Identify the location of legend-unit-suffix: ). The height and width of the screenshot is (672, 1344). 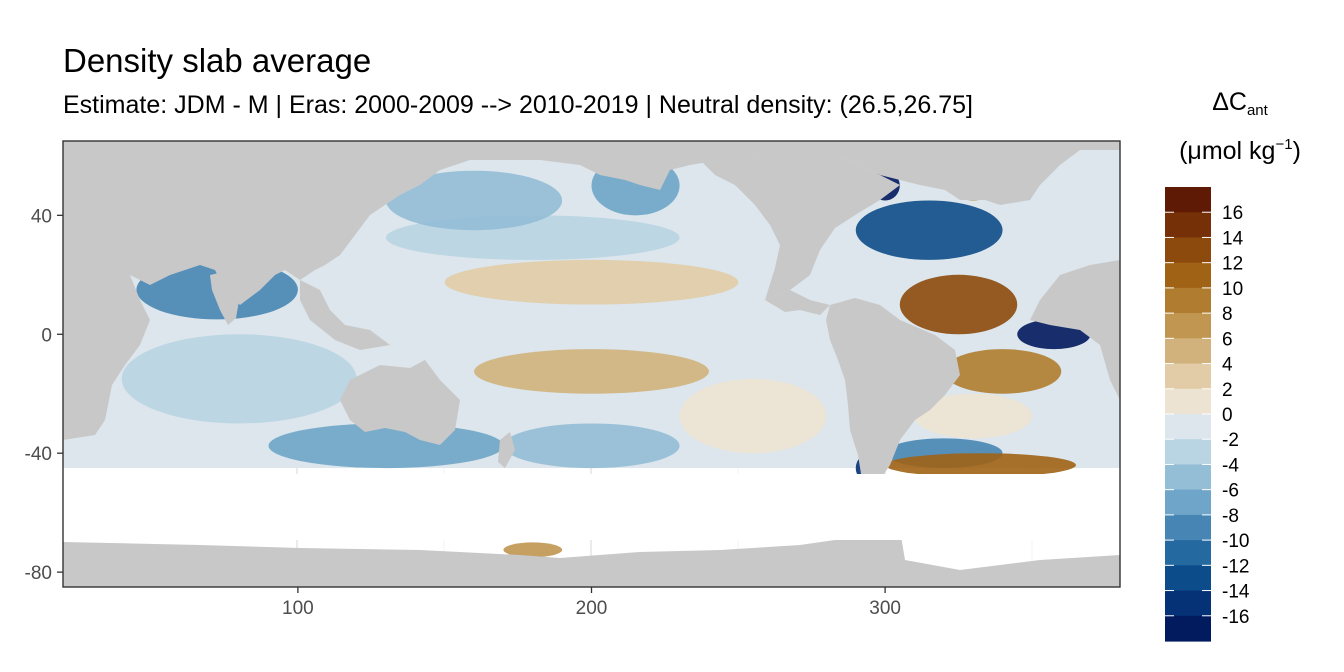
(1296, 151).